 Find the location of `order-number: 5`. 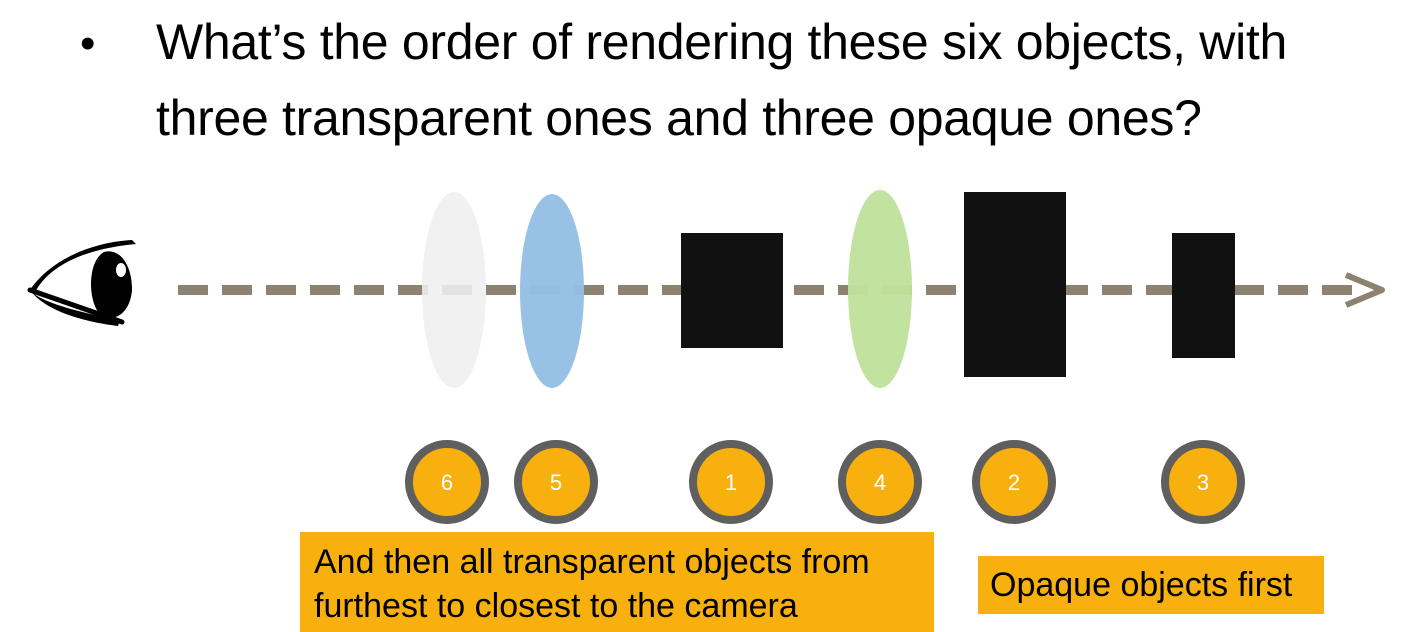

order-number: 5 is located at coordinates (556, 482).